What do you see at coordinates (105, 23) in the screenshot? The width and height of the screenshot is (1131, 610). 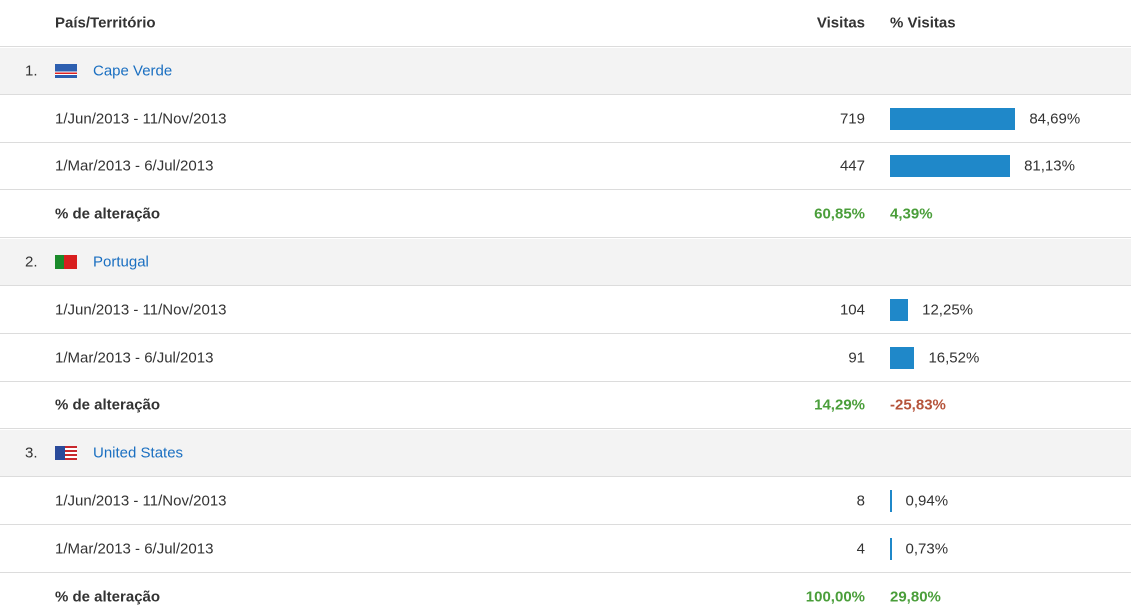 I see `column-header: País/Território` at bounding box center [105, 23].